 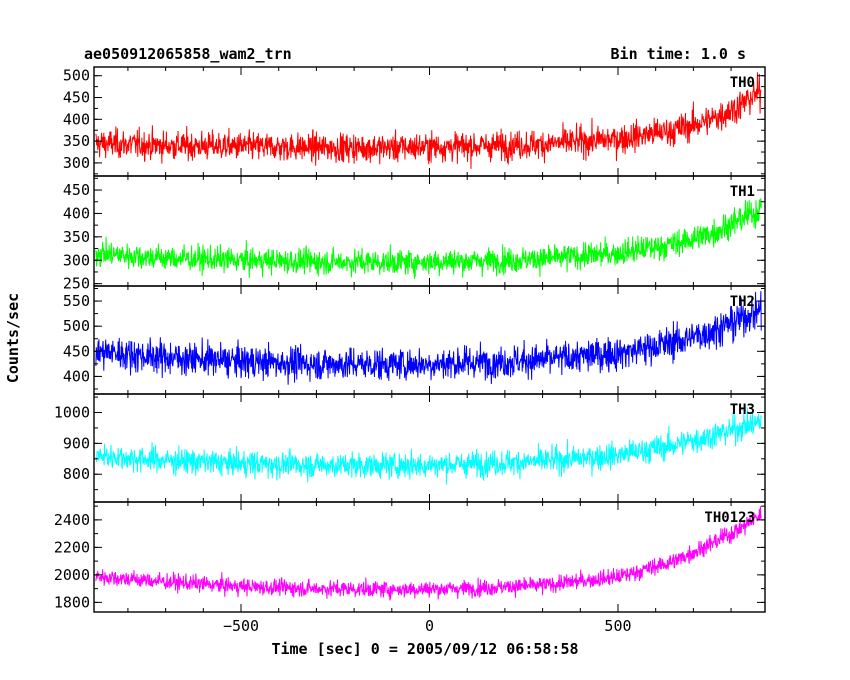 I want to click on x-tick-label: 0, so click(x=429, y=626).